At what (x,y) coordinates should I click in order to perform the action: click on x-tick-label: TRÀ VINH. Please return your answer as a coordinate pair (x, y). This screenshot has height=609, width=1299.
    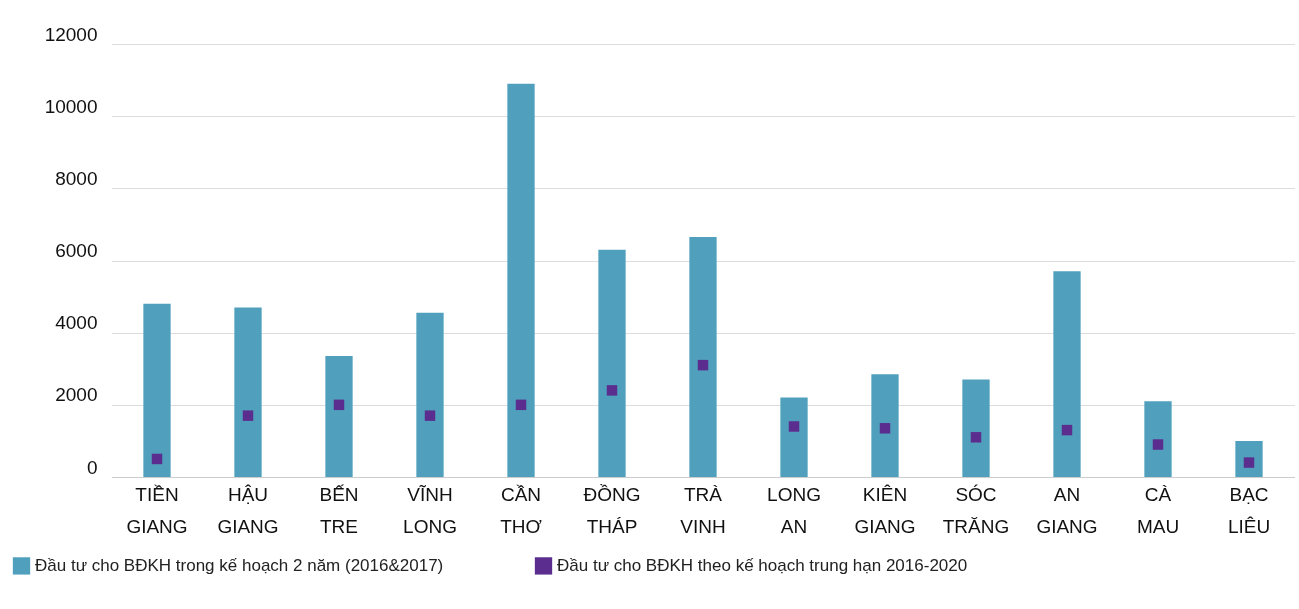
    Looking at the image, I should click on (703, 510).